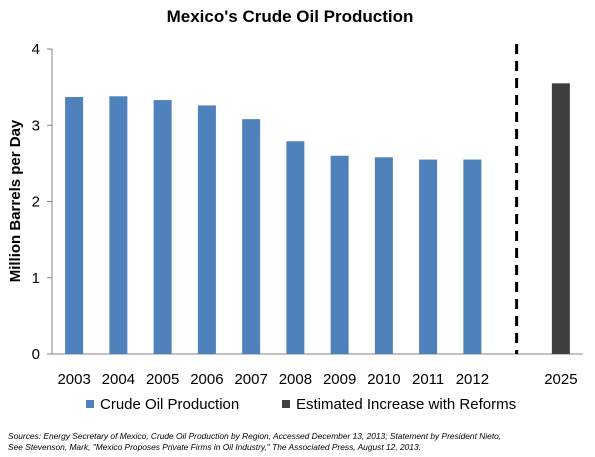 The height and width of the screenshot is (457, 595). I want to click on y-tick-label: 4, so click(36, 49).